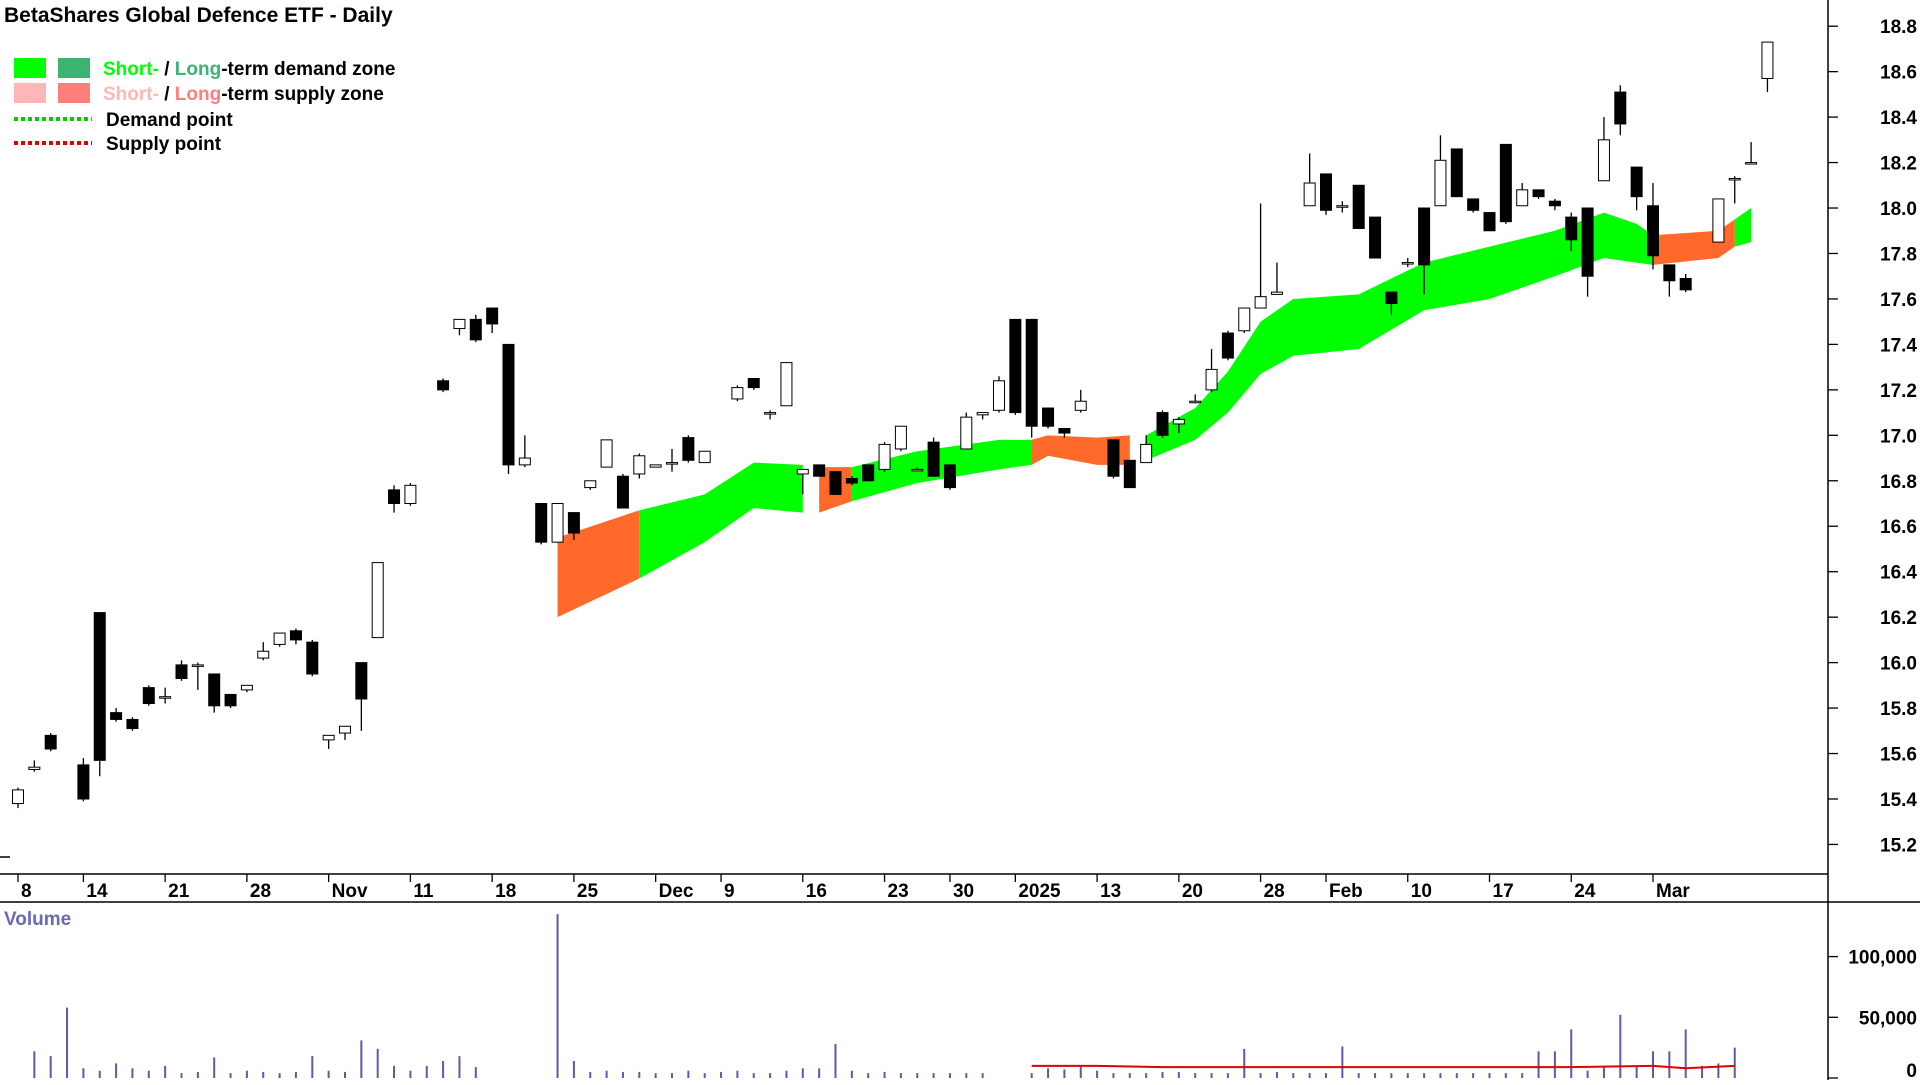 The image size is (1920, 1085). Describe the element at coordinates (963, 891) in the screenshot. I see `date-tick-label: 30` at that location.